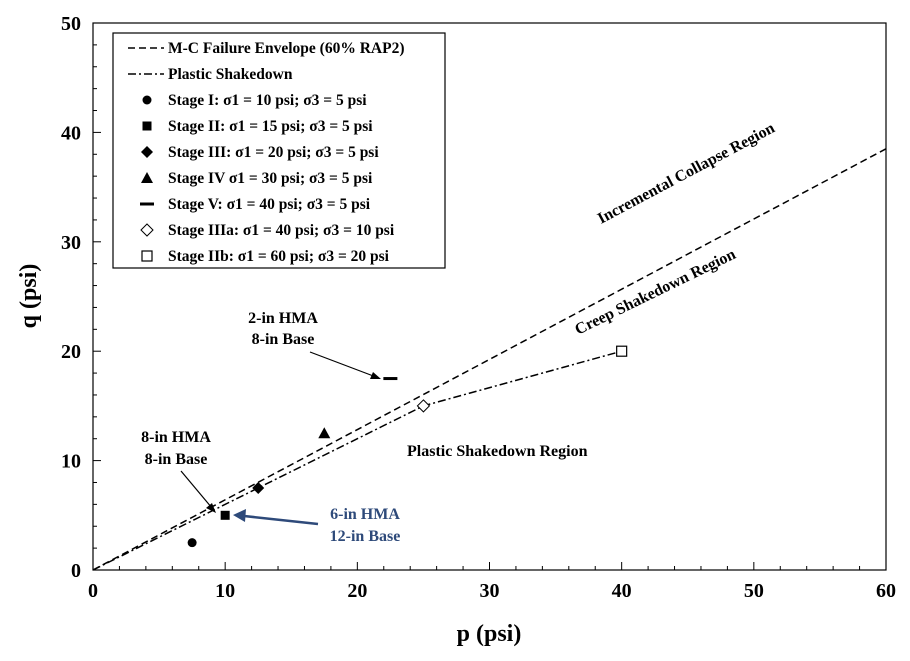  I want to click on annotation-2in-hma: 2-in HMA 8-in Base, so click(314, 344).